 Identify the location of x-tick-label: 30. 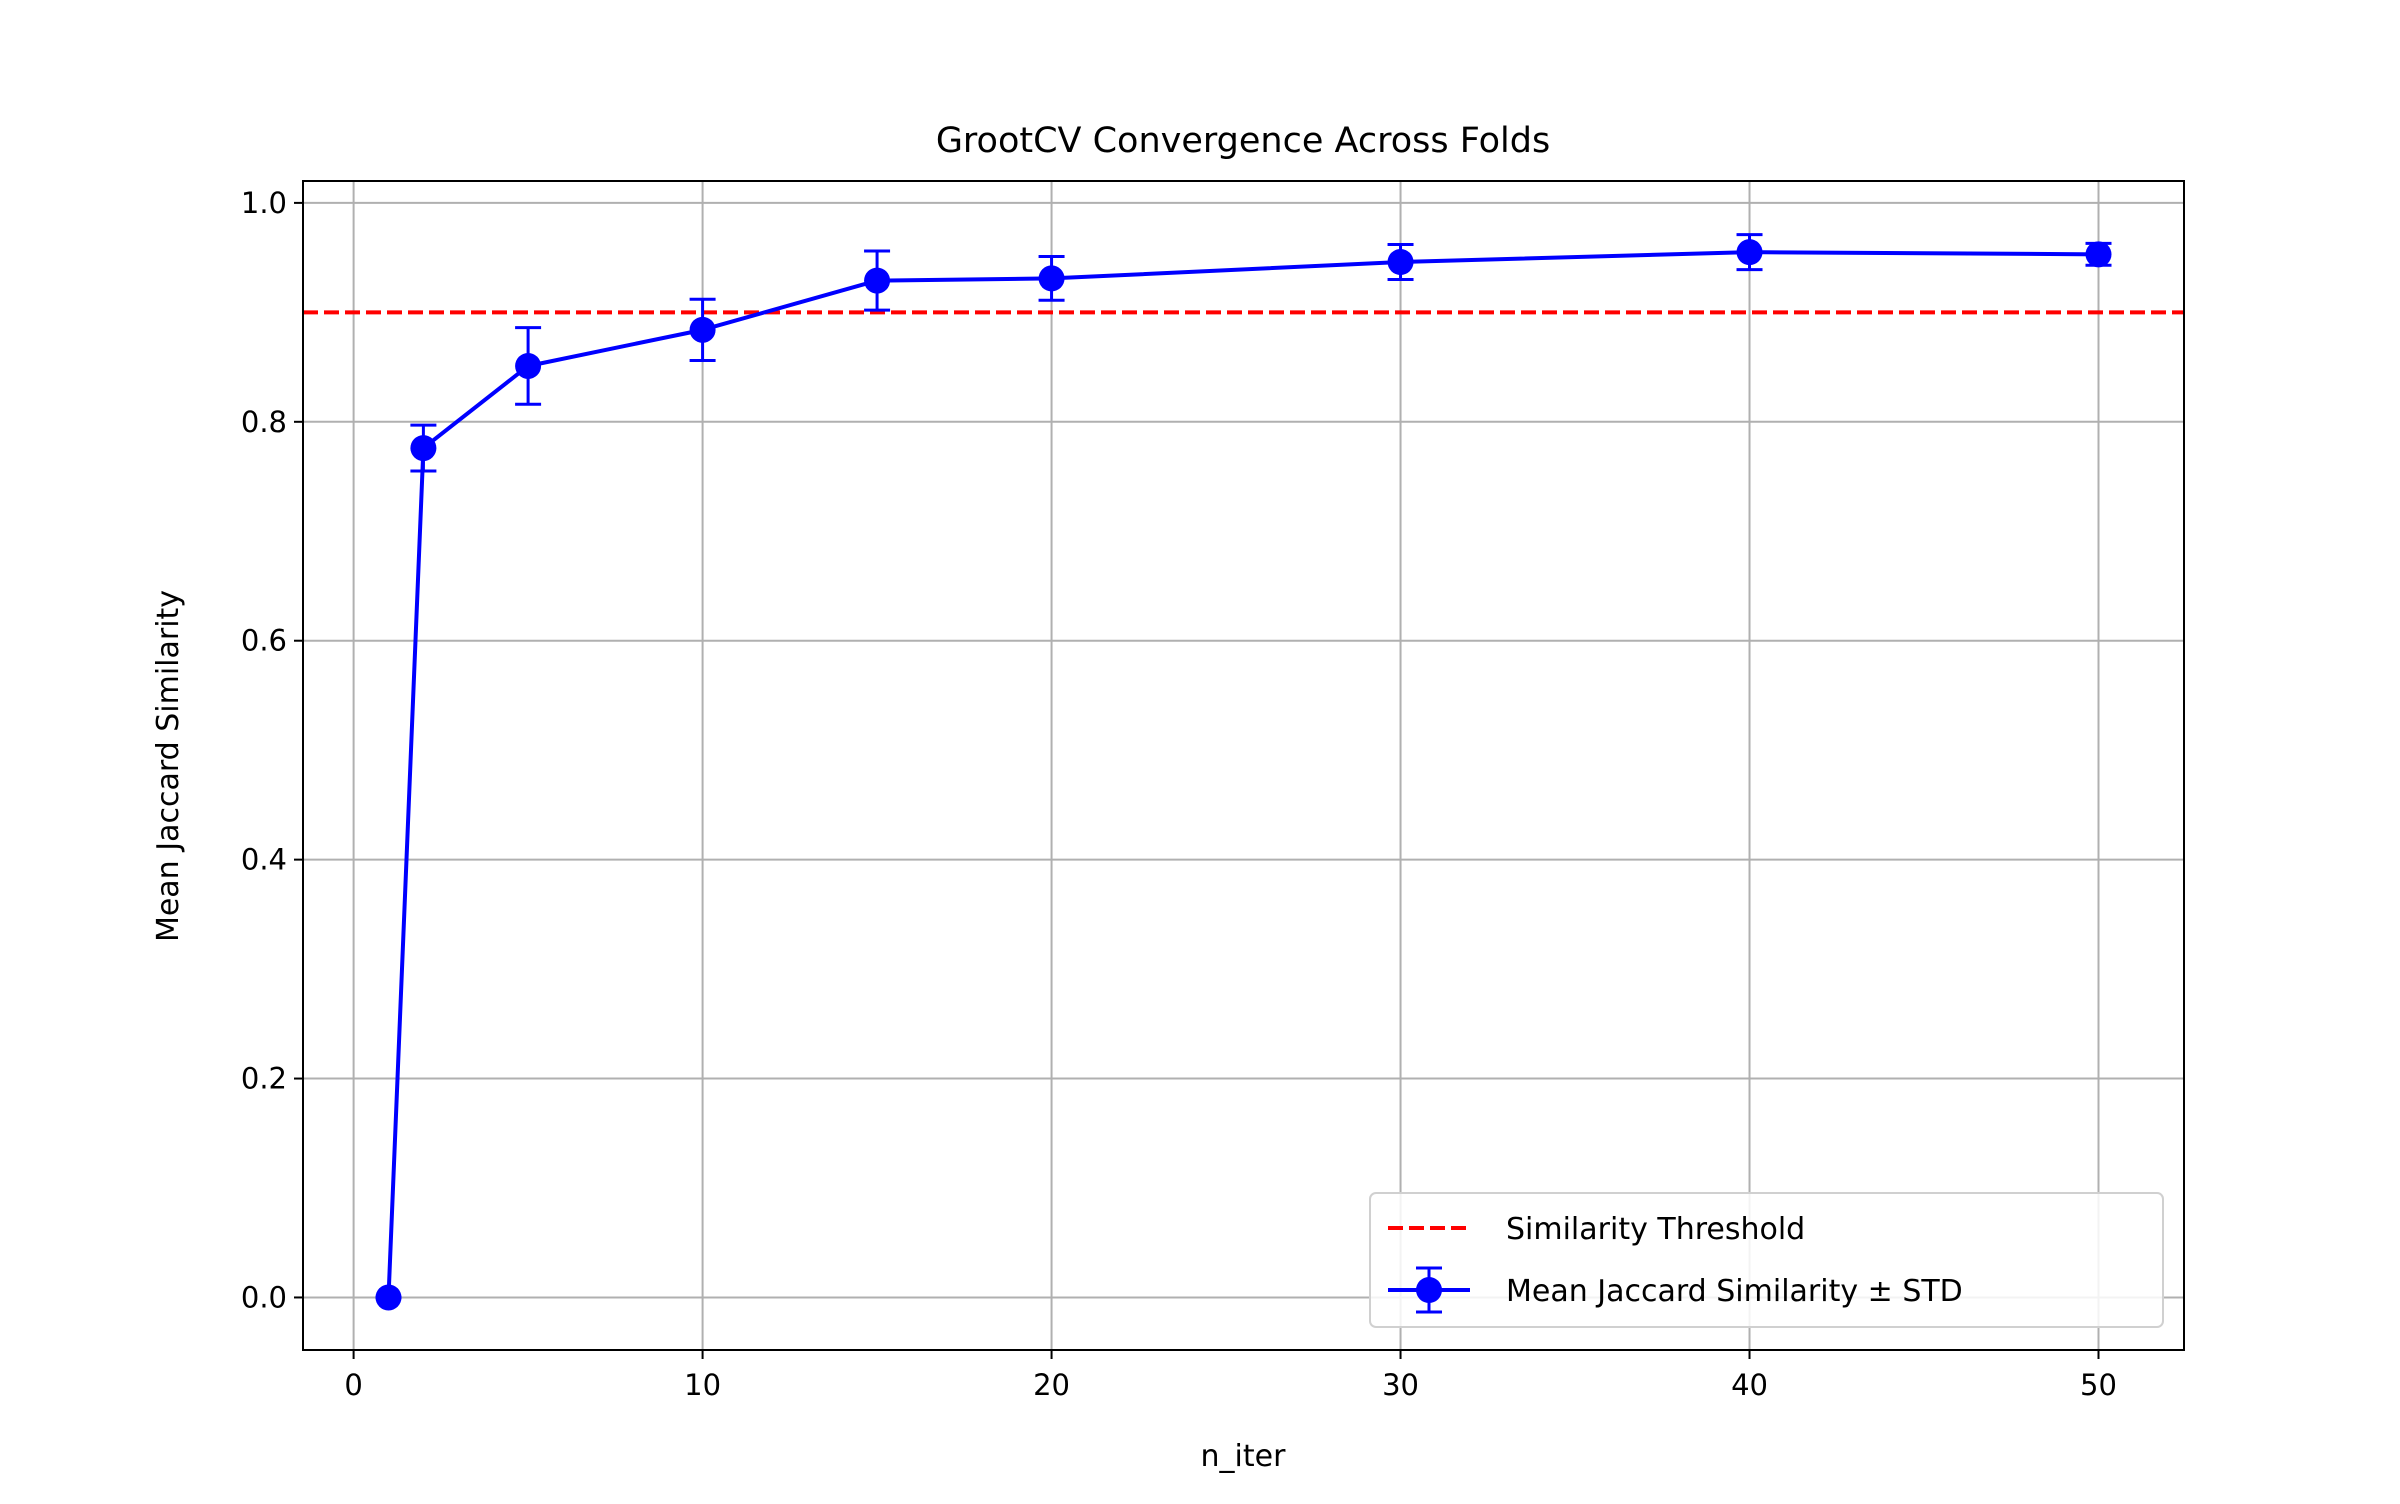
(1400, 1385).